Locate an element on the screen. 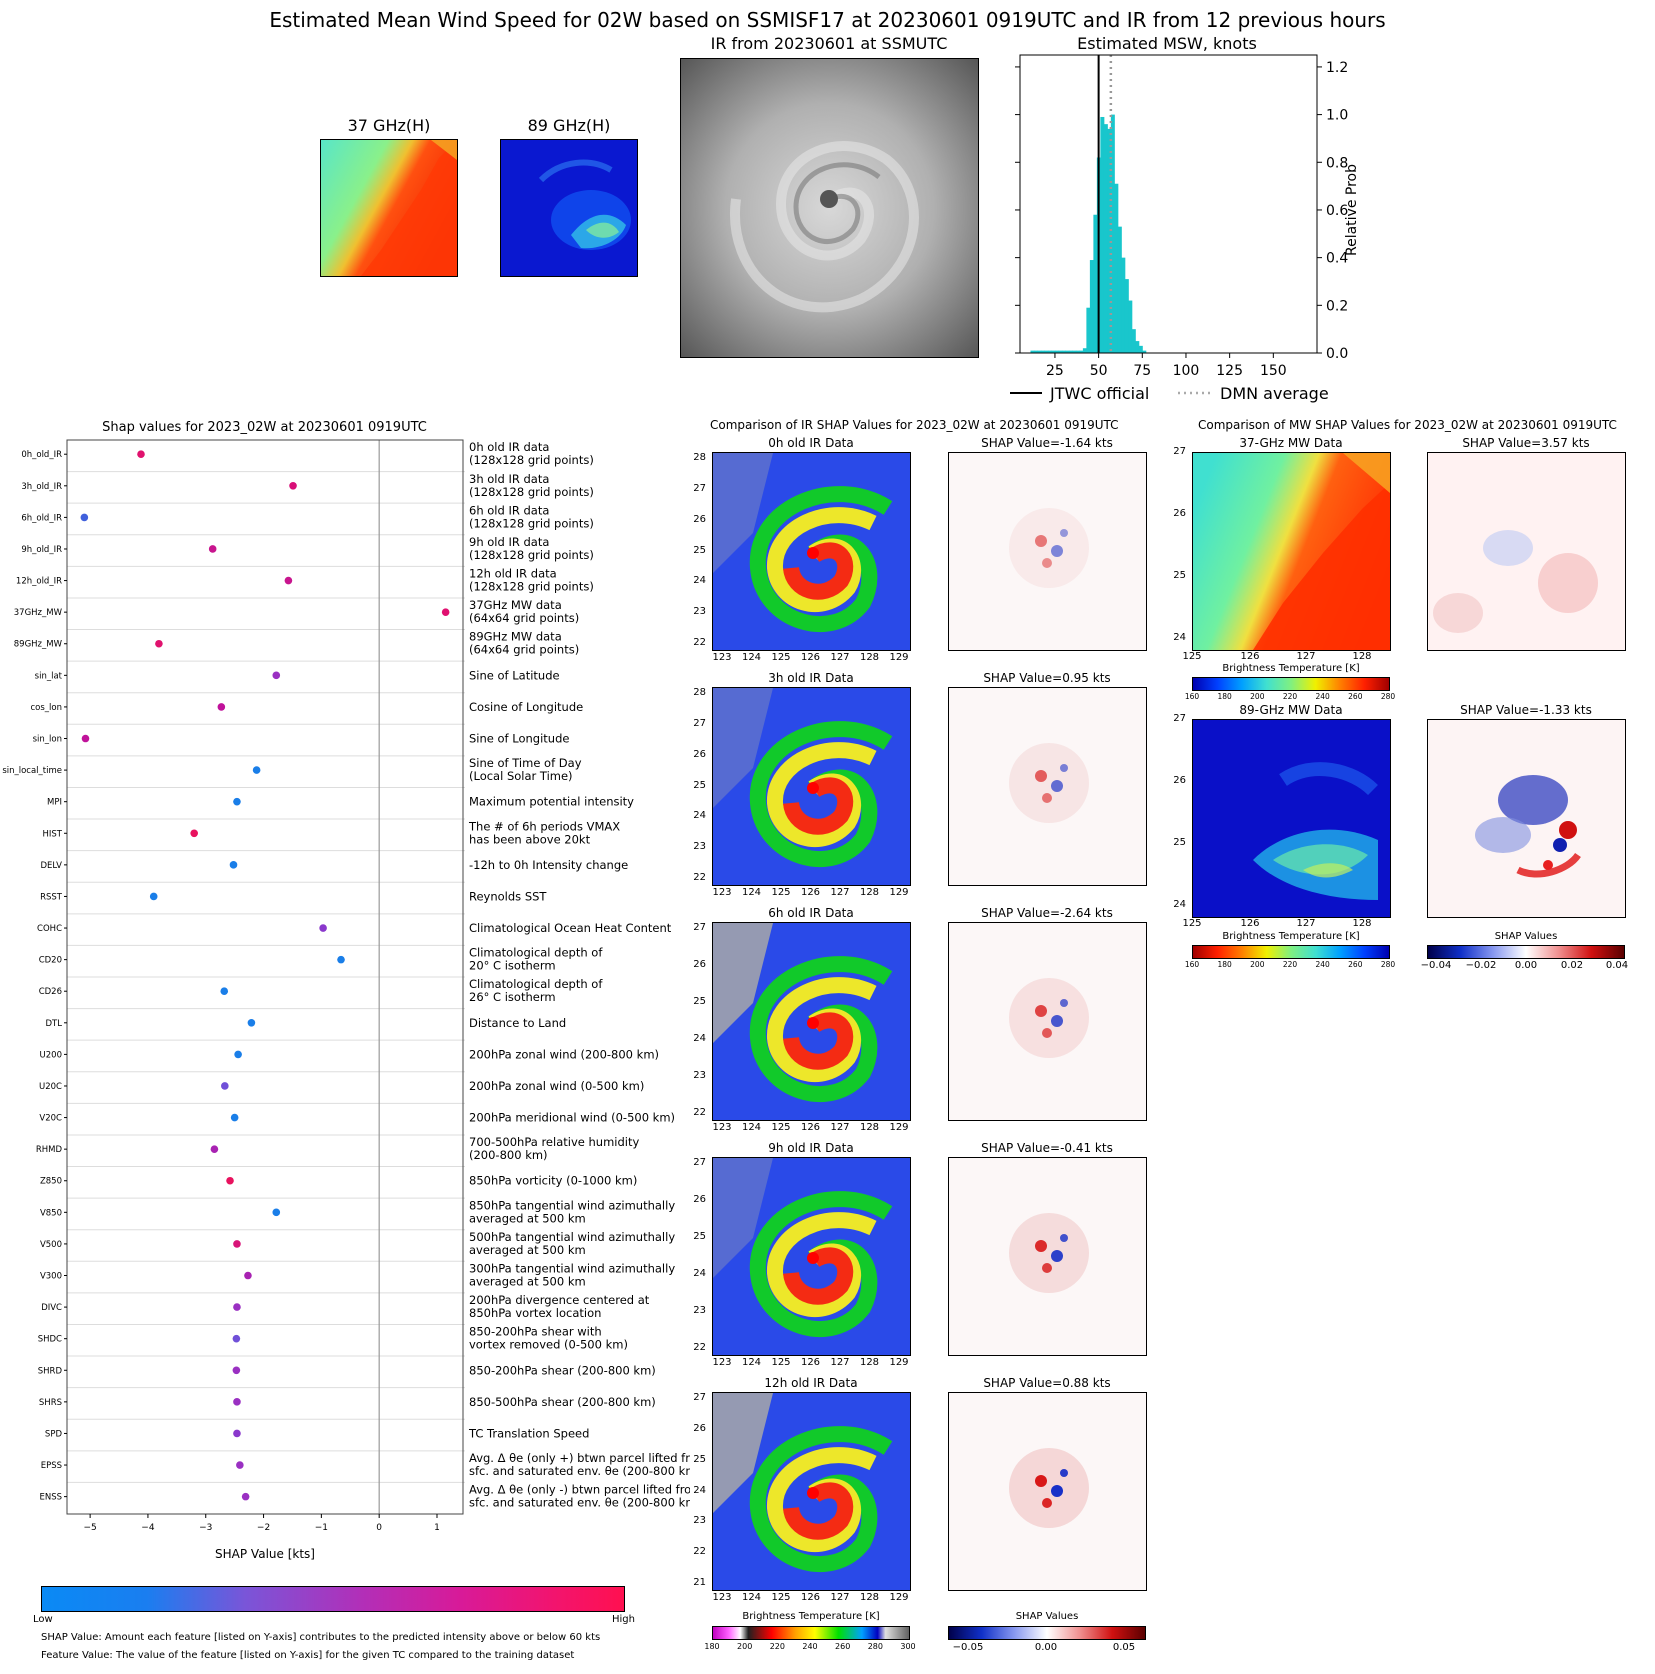 The width and height of the screenshot is (1655, 1674). feature-name-label: cos_lon is located at coordinates (46, 708).